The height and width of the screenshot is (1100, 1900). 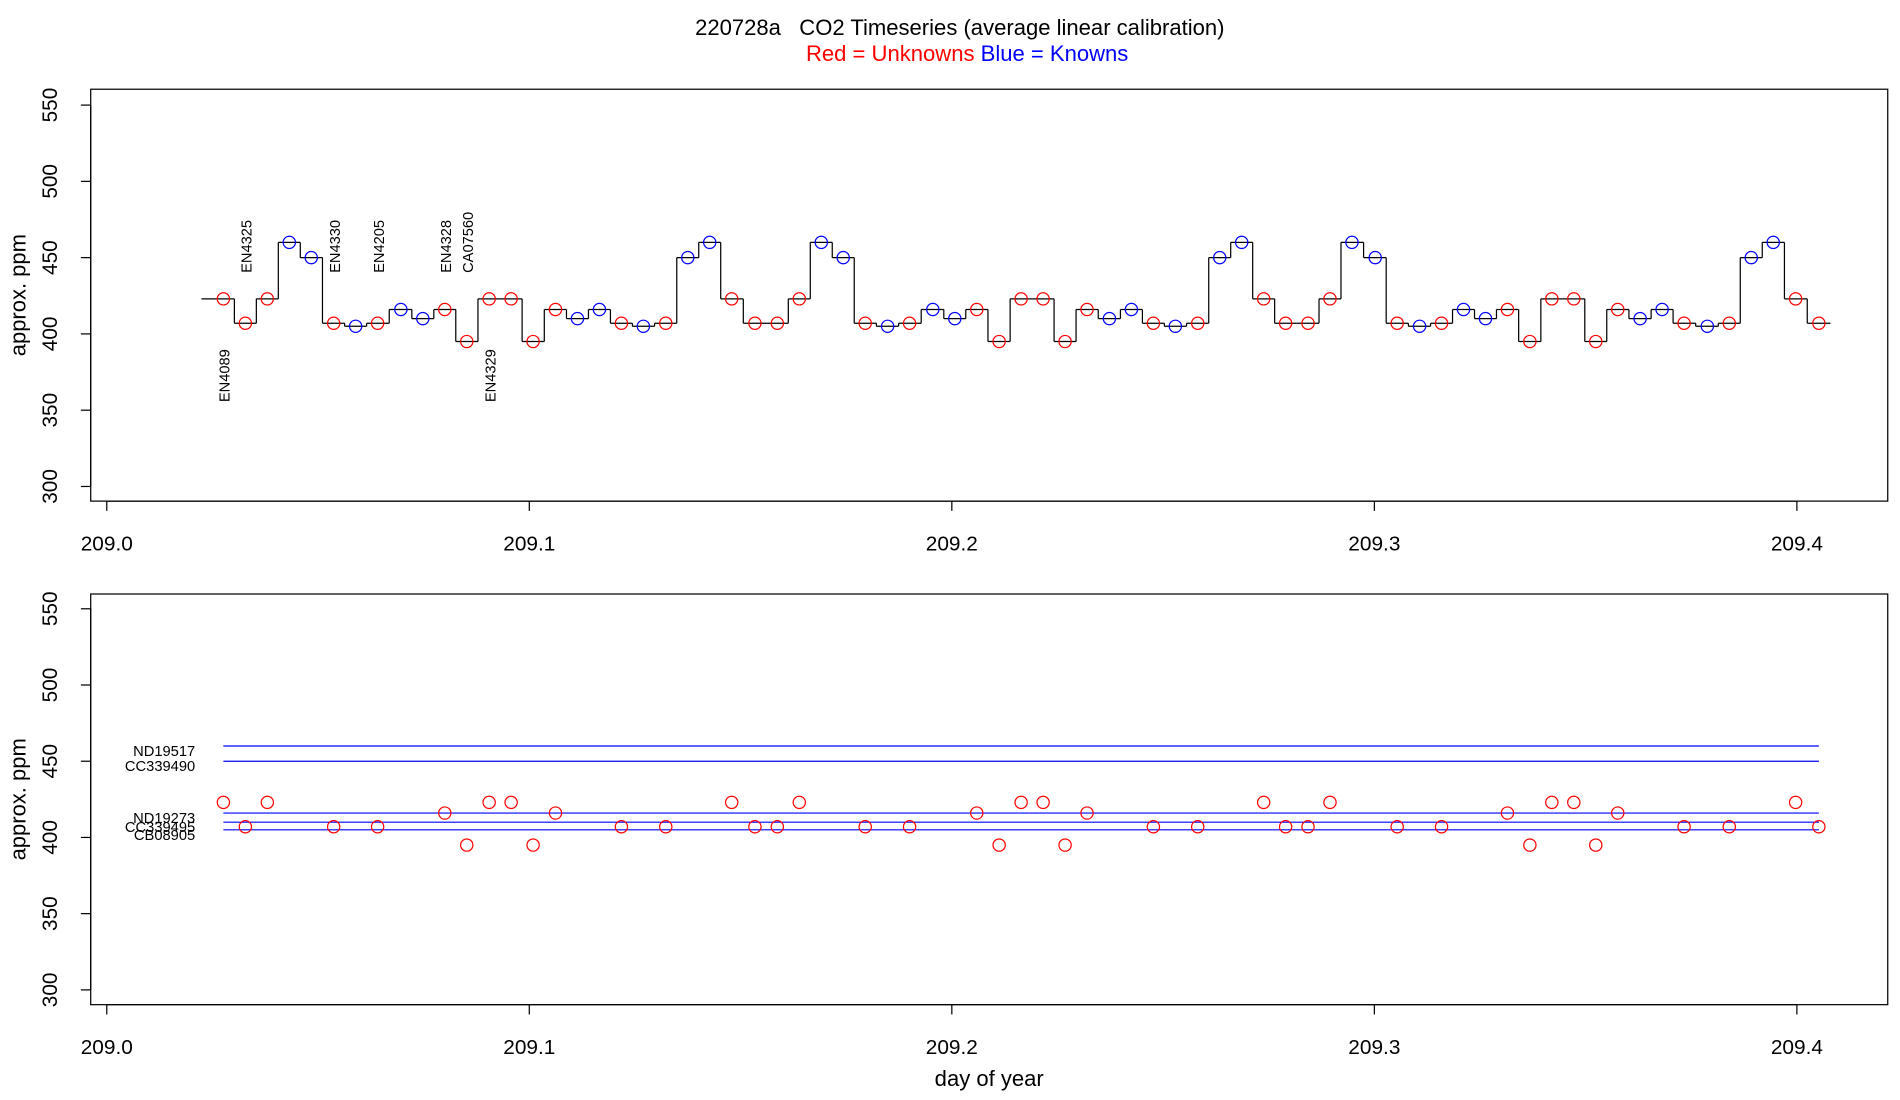 What do you see at coordinates (164, 752) in the screenshot?
I see `reference-label: ND19517` at bounding box center [164, 752].